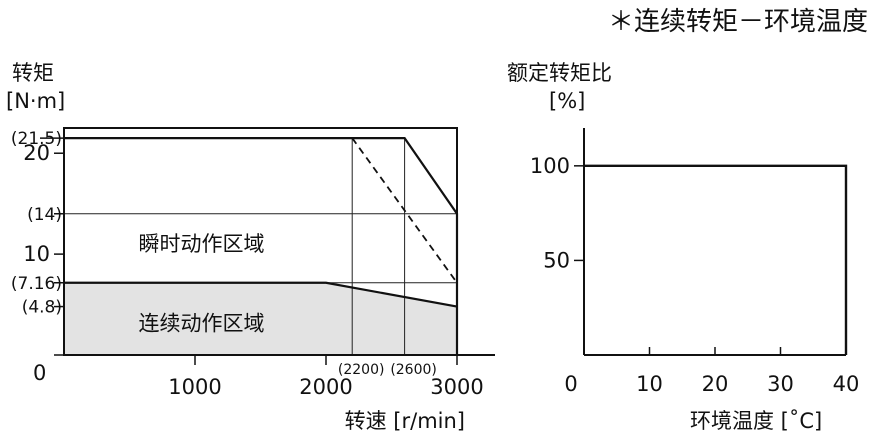  I want to click on c2-xlabel: 环境温度 [˚C], so click(756, 421).